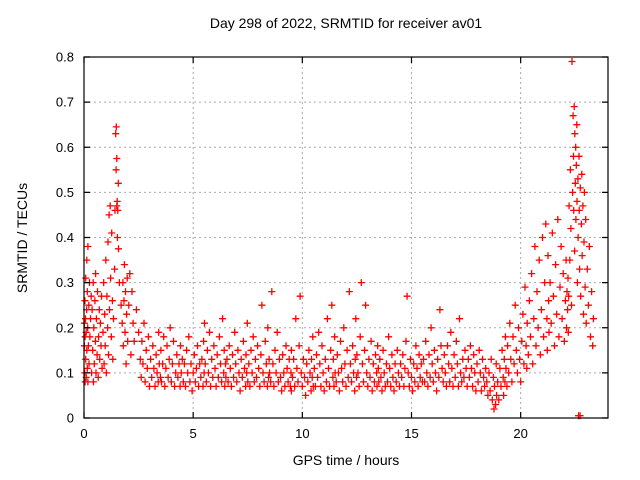  What do you see at coordinates (302, 433) in the screenshot?
I see `x-tick-label: 10` at bounding box center [302, 433].